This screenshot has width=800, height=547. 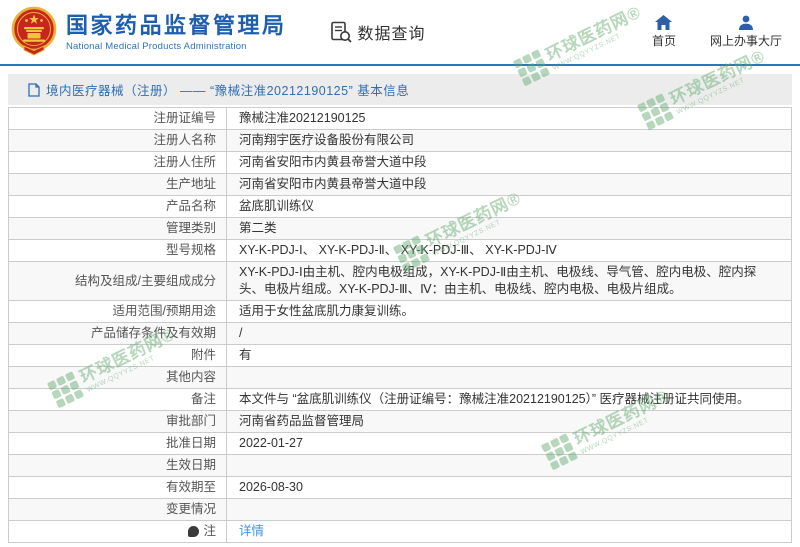 I want to click on row-label: 批准日期, so click(x=118, y=443).